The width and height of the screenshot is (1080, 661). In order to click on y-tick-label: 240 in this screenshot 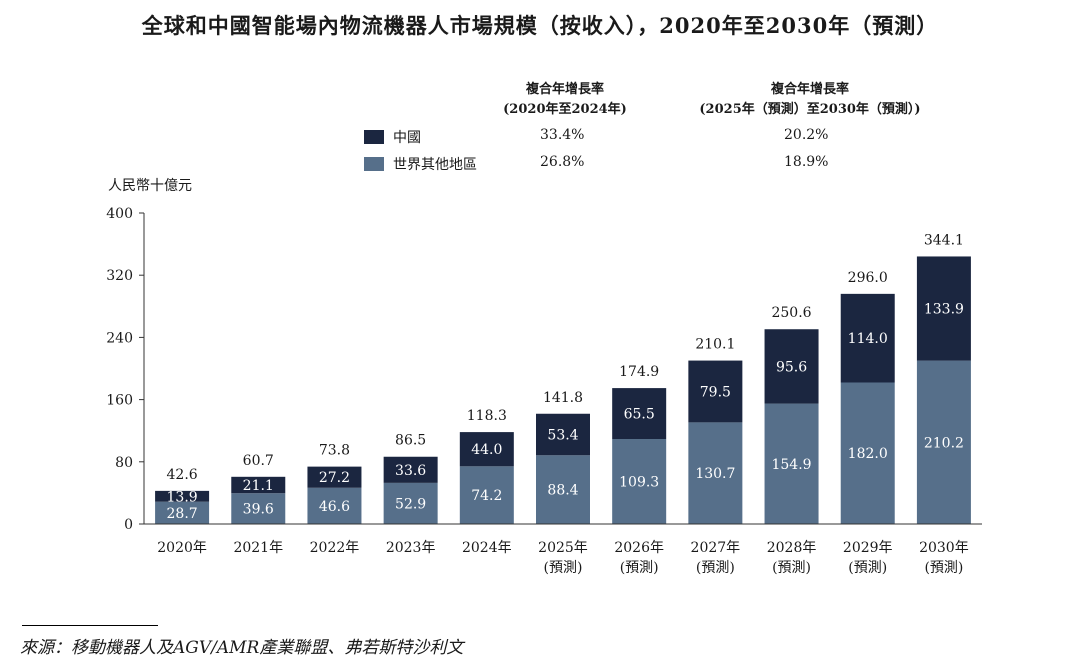, I will do `click(119, 338)`.